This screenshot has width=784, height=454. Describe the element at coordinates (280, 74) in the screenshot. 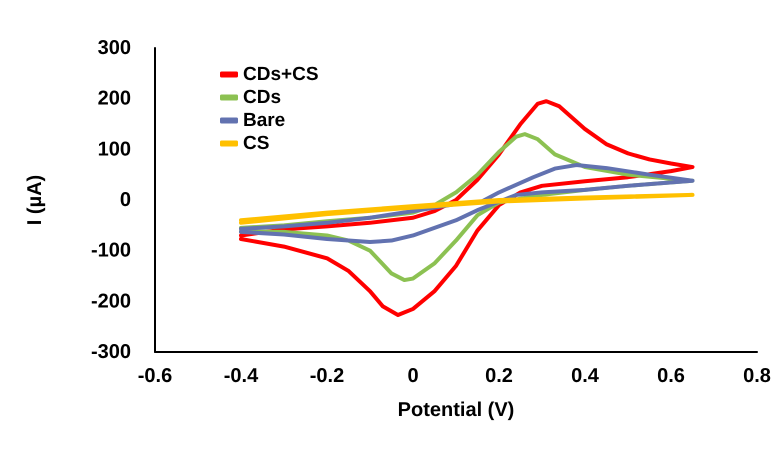

I see `legend-label: CDs+CS` at that location.